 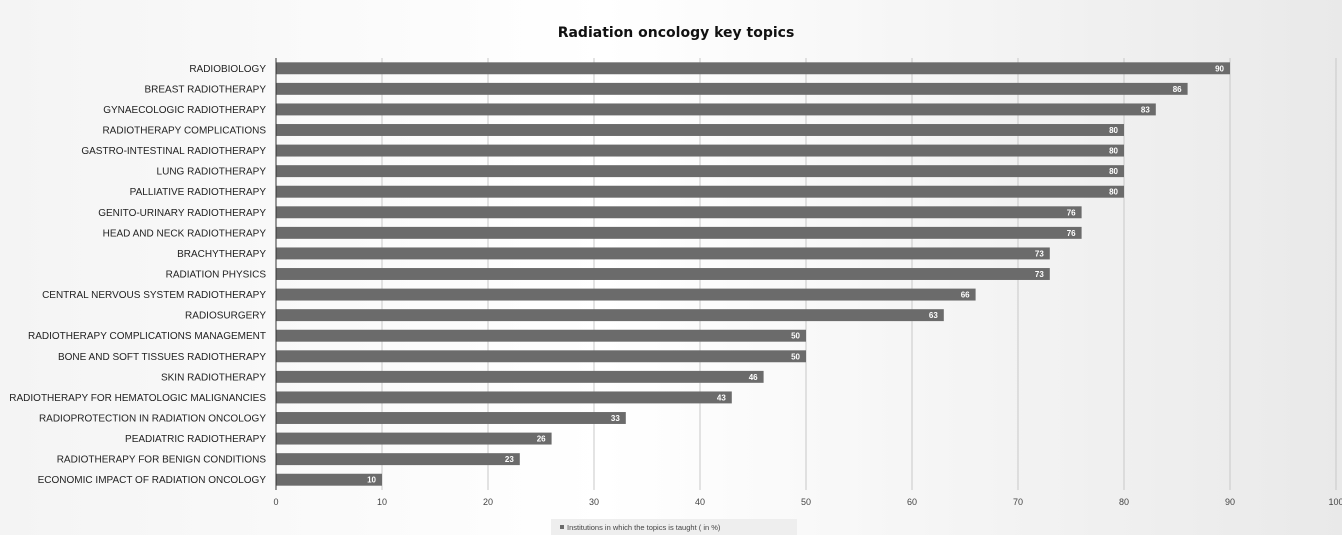 What do you see at coordinates (216, 275) in the screenshot?
I see `category-label: RADIATION PHYSICS` at bounding box center [216, 275].